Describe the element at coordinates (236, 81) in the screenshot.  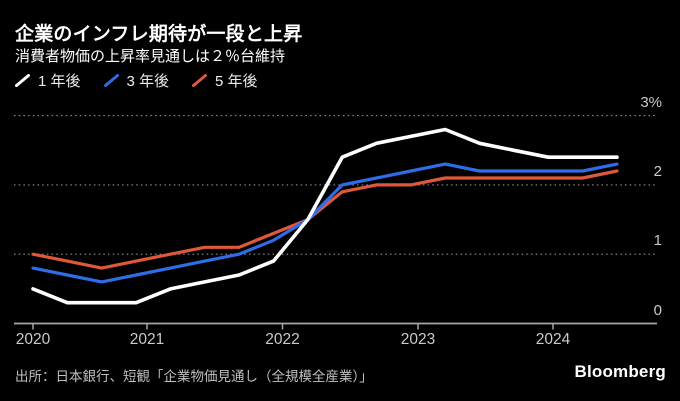
I see `legend-label-5y: 5 年後` at that location.